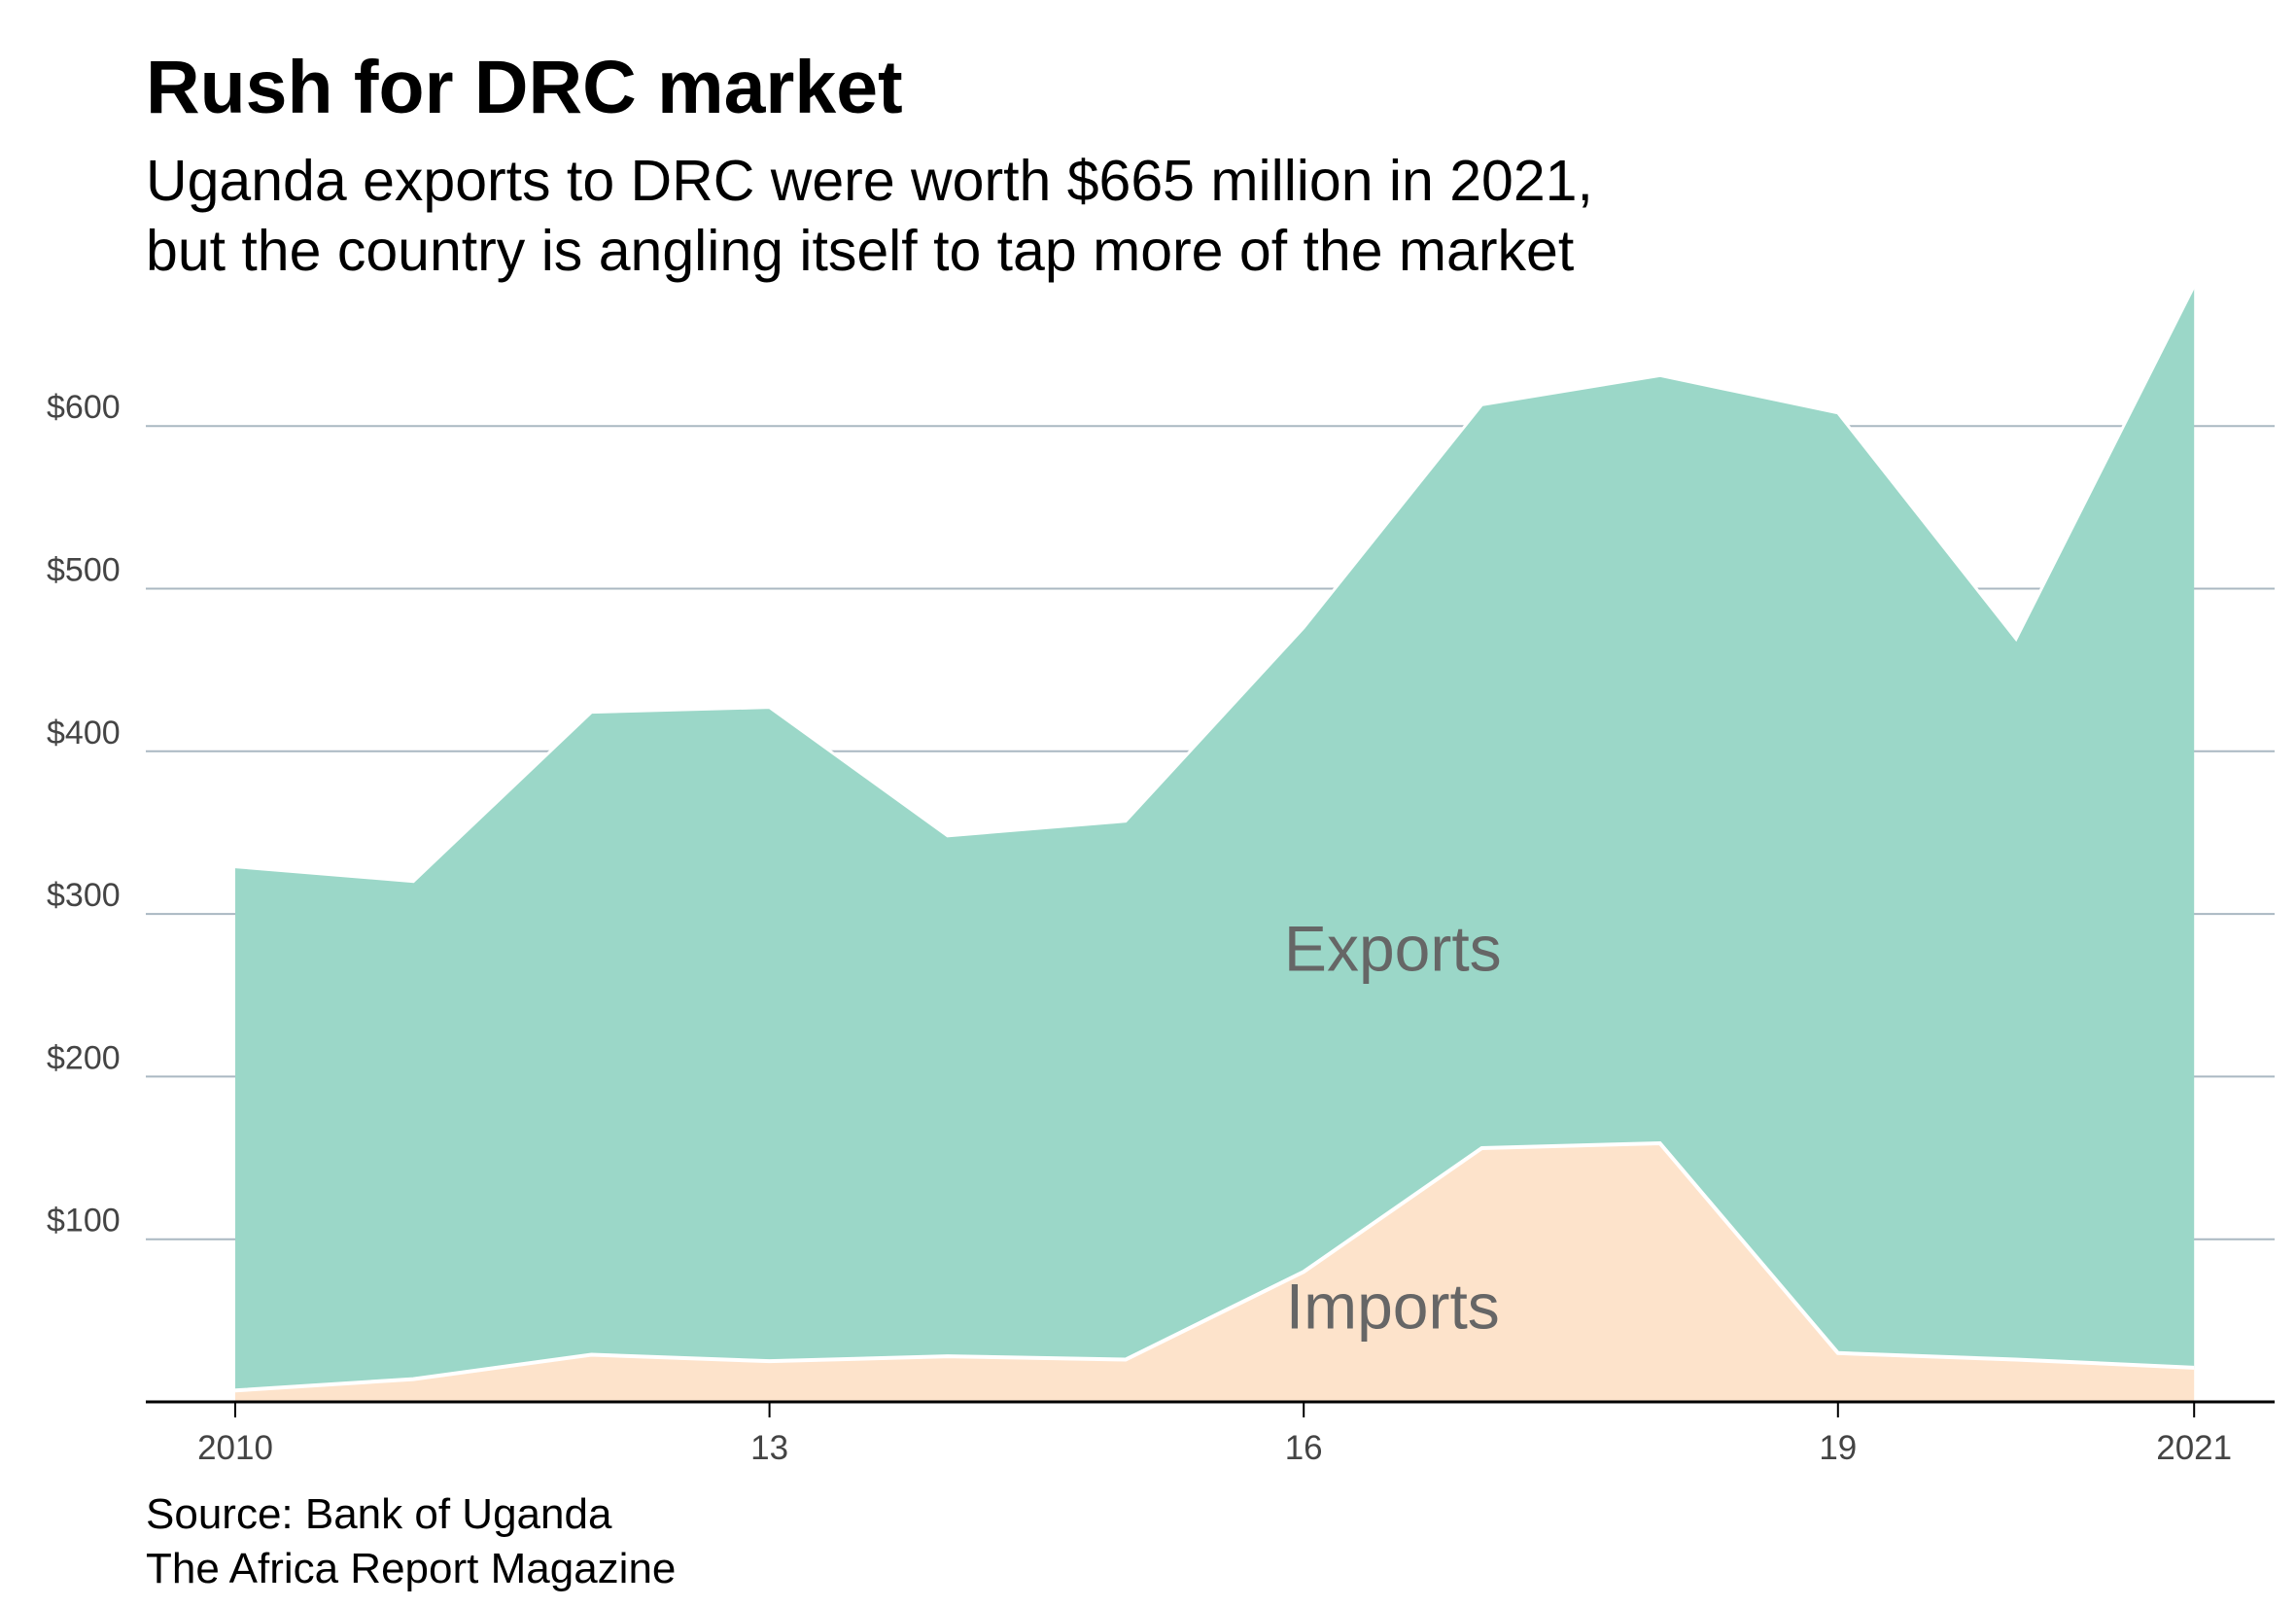  What do you see at coordinates (769, 1448) in the screenshot?
I see `x-tick-label: 13` at bounding box center [769, 1448].